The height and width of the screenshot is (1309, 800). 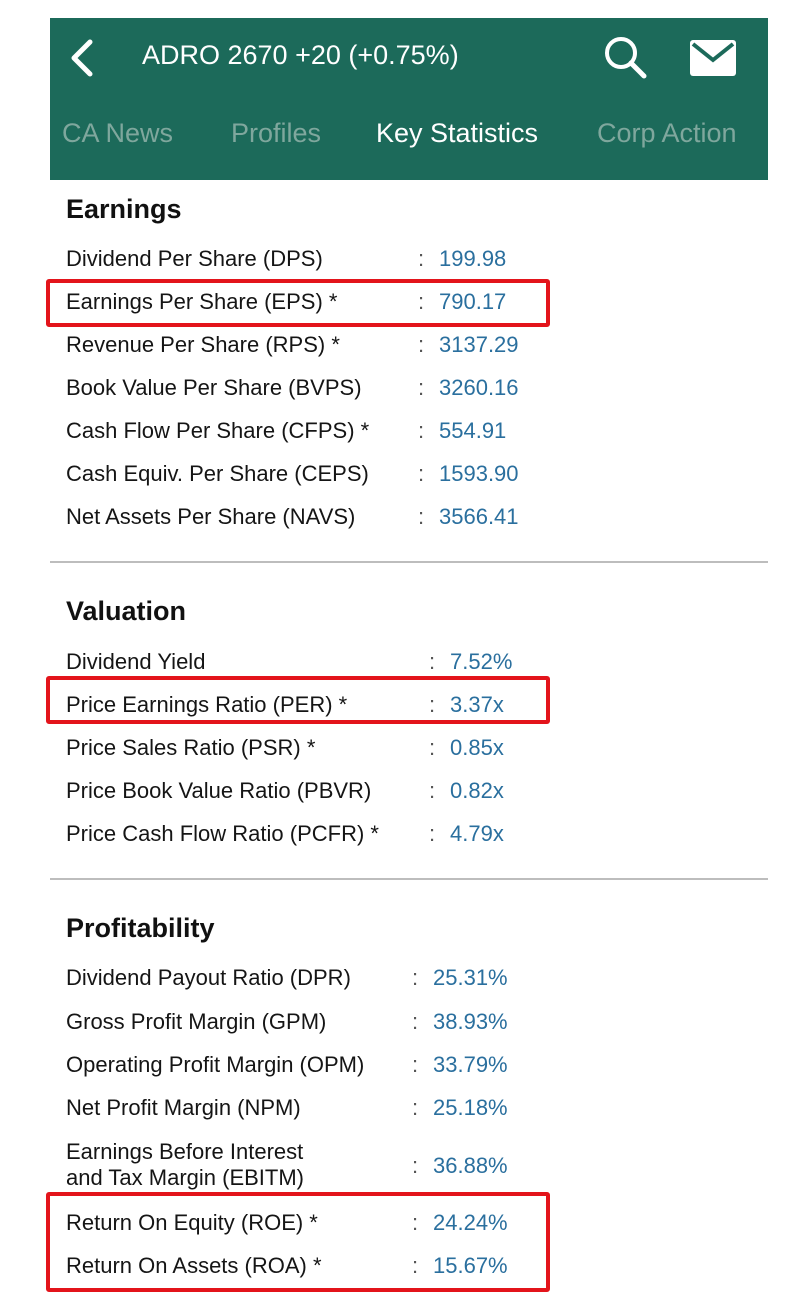 I want to click on section-title-profitability: Profitability, so click(x=140, y=928).